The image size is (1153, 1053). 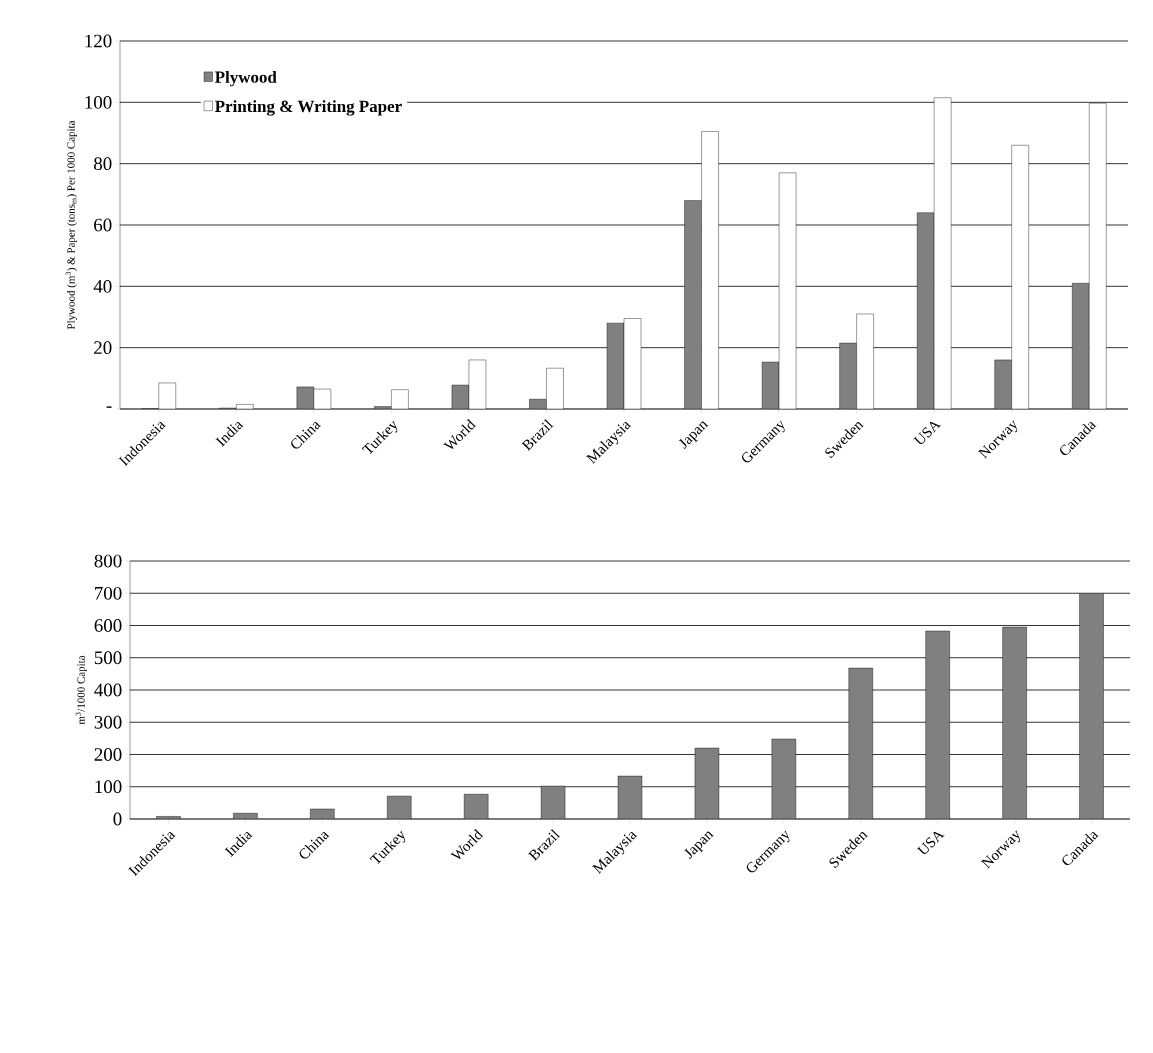 I want to click on y-tick-label: -, so click(x=109, y=407).